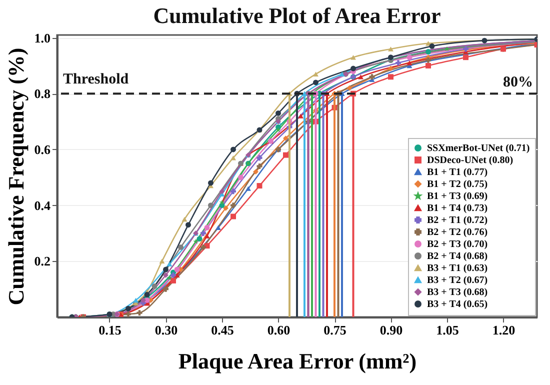 The height and width of the screenshot is (385, 550). I want to click on y-tick-label: 0.2, so click(42, 261).